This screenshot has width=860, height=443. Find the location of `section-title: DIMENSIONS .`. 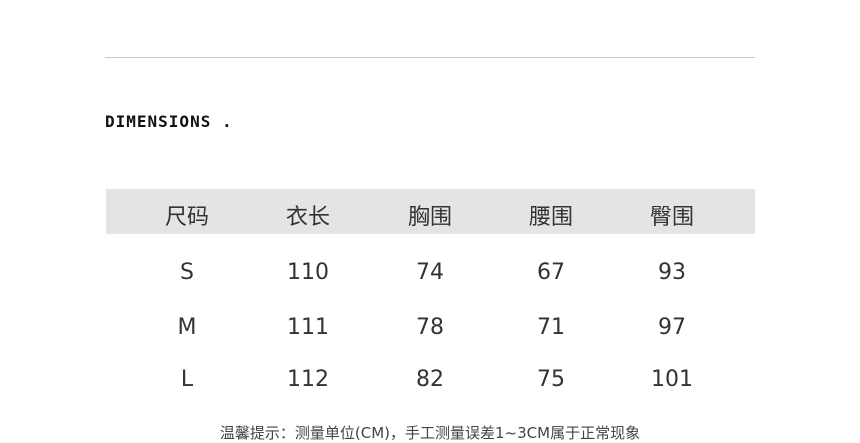

section-title: DIMENSIONS . is located at coordinates (169, 121).